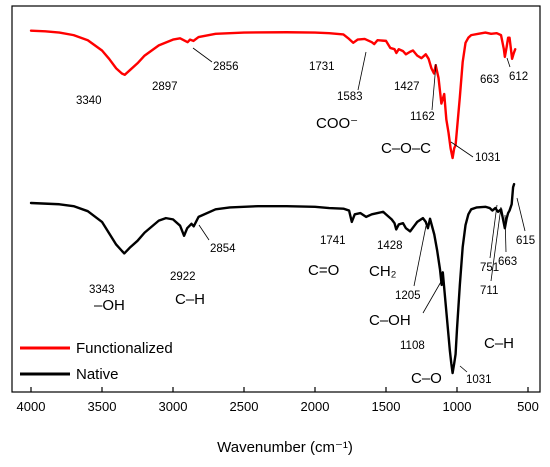 This screenshot has height=467, width=550. Describe the element at coordinates (315, 406) in the screenshot. I see `x-tick-label-2000: 2000` at that location.